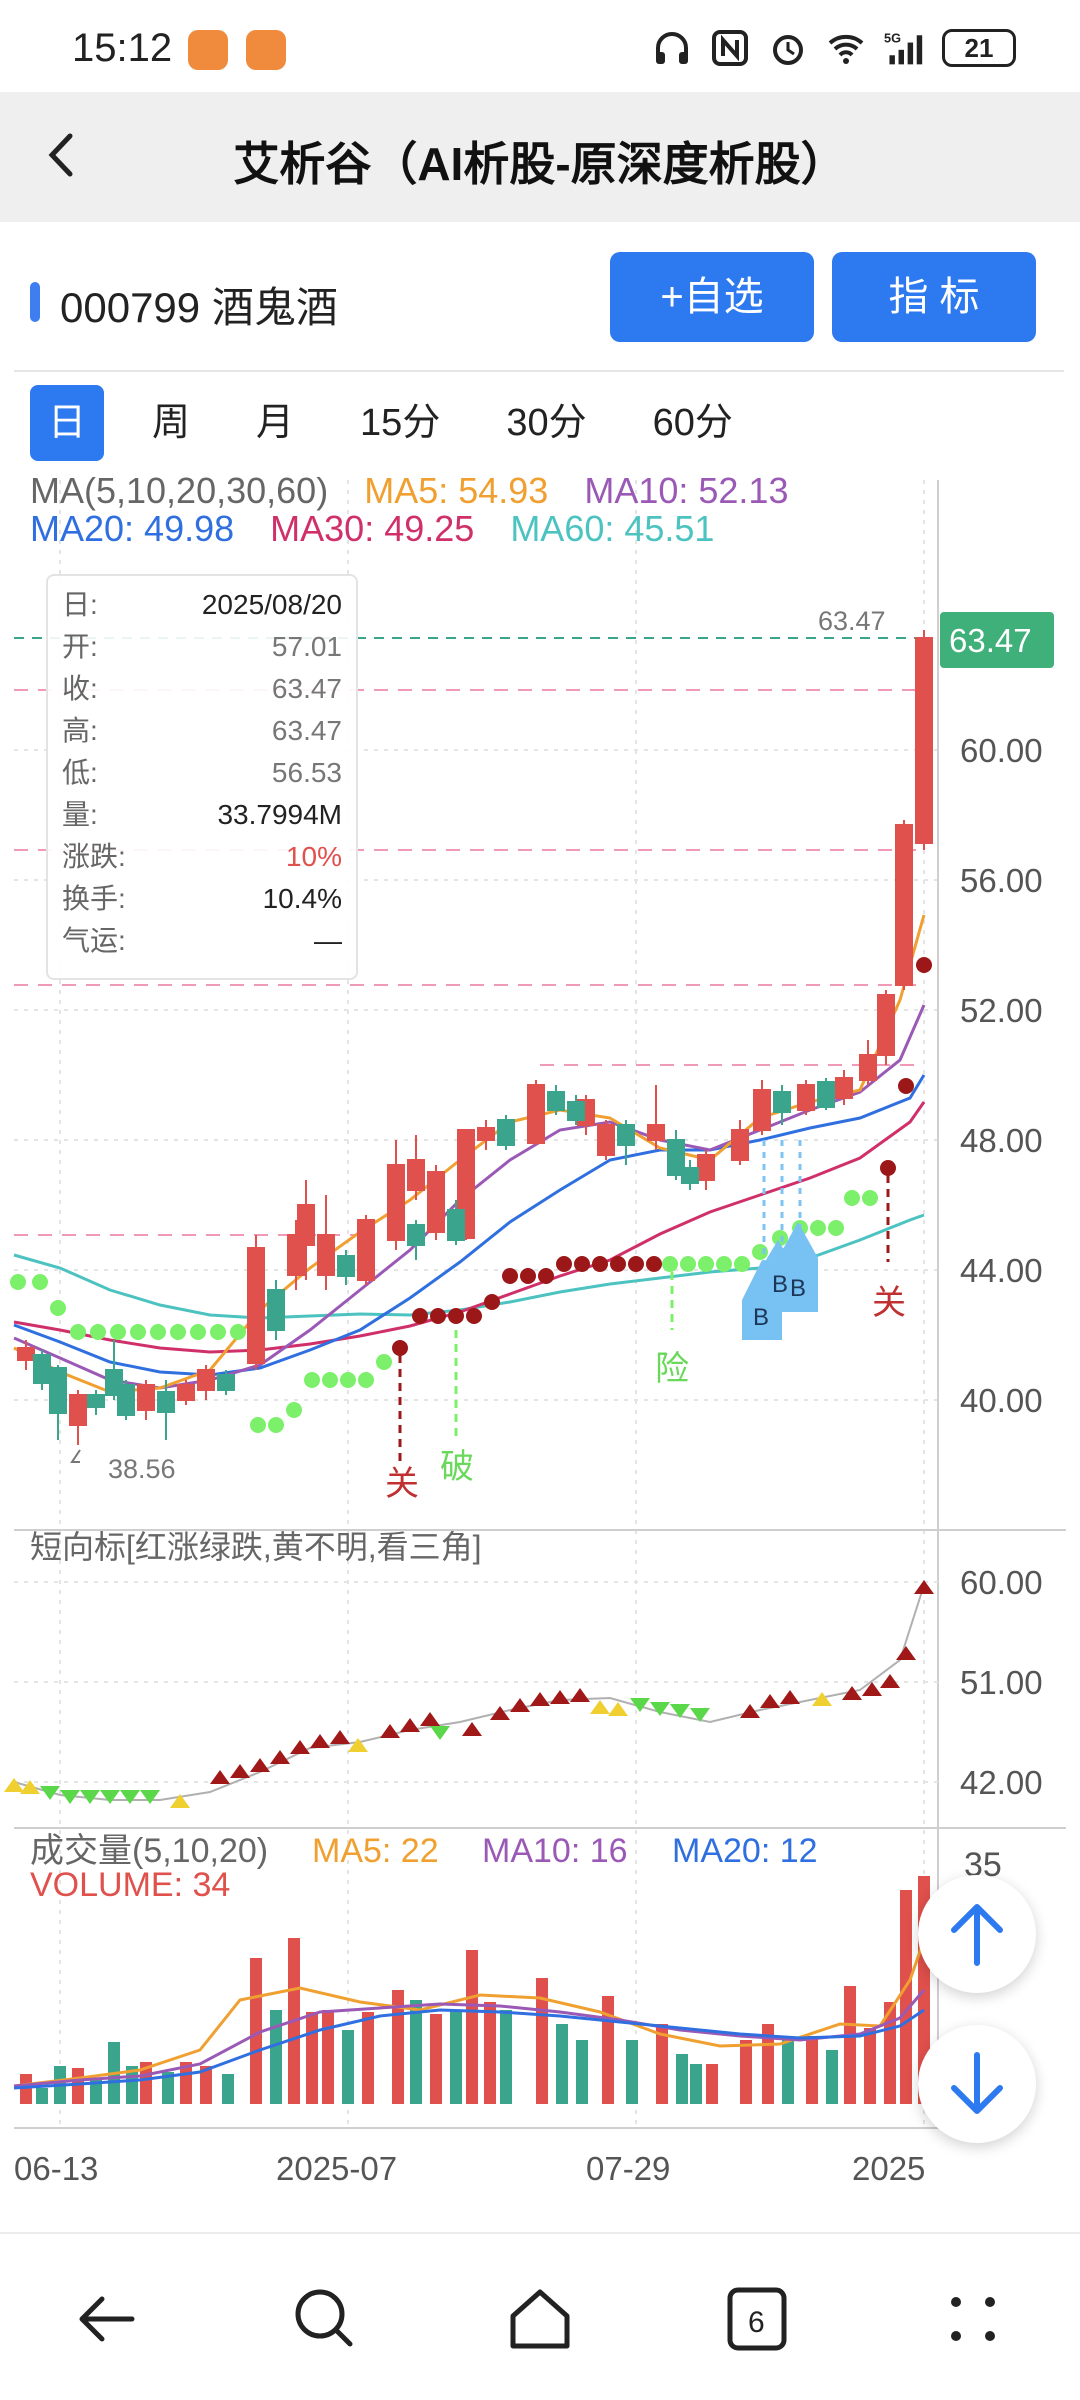 The image size is (1080, 2400). I want to click on info-value: 10%, so click(313, 856).